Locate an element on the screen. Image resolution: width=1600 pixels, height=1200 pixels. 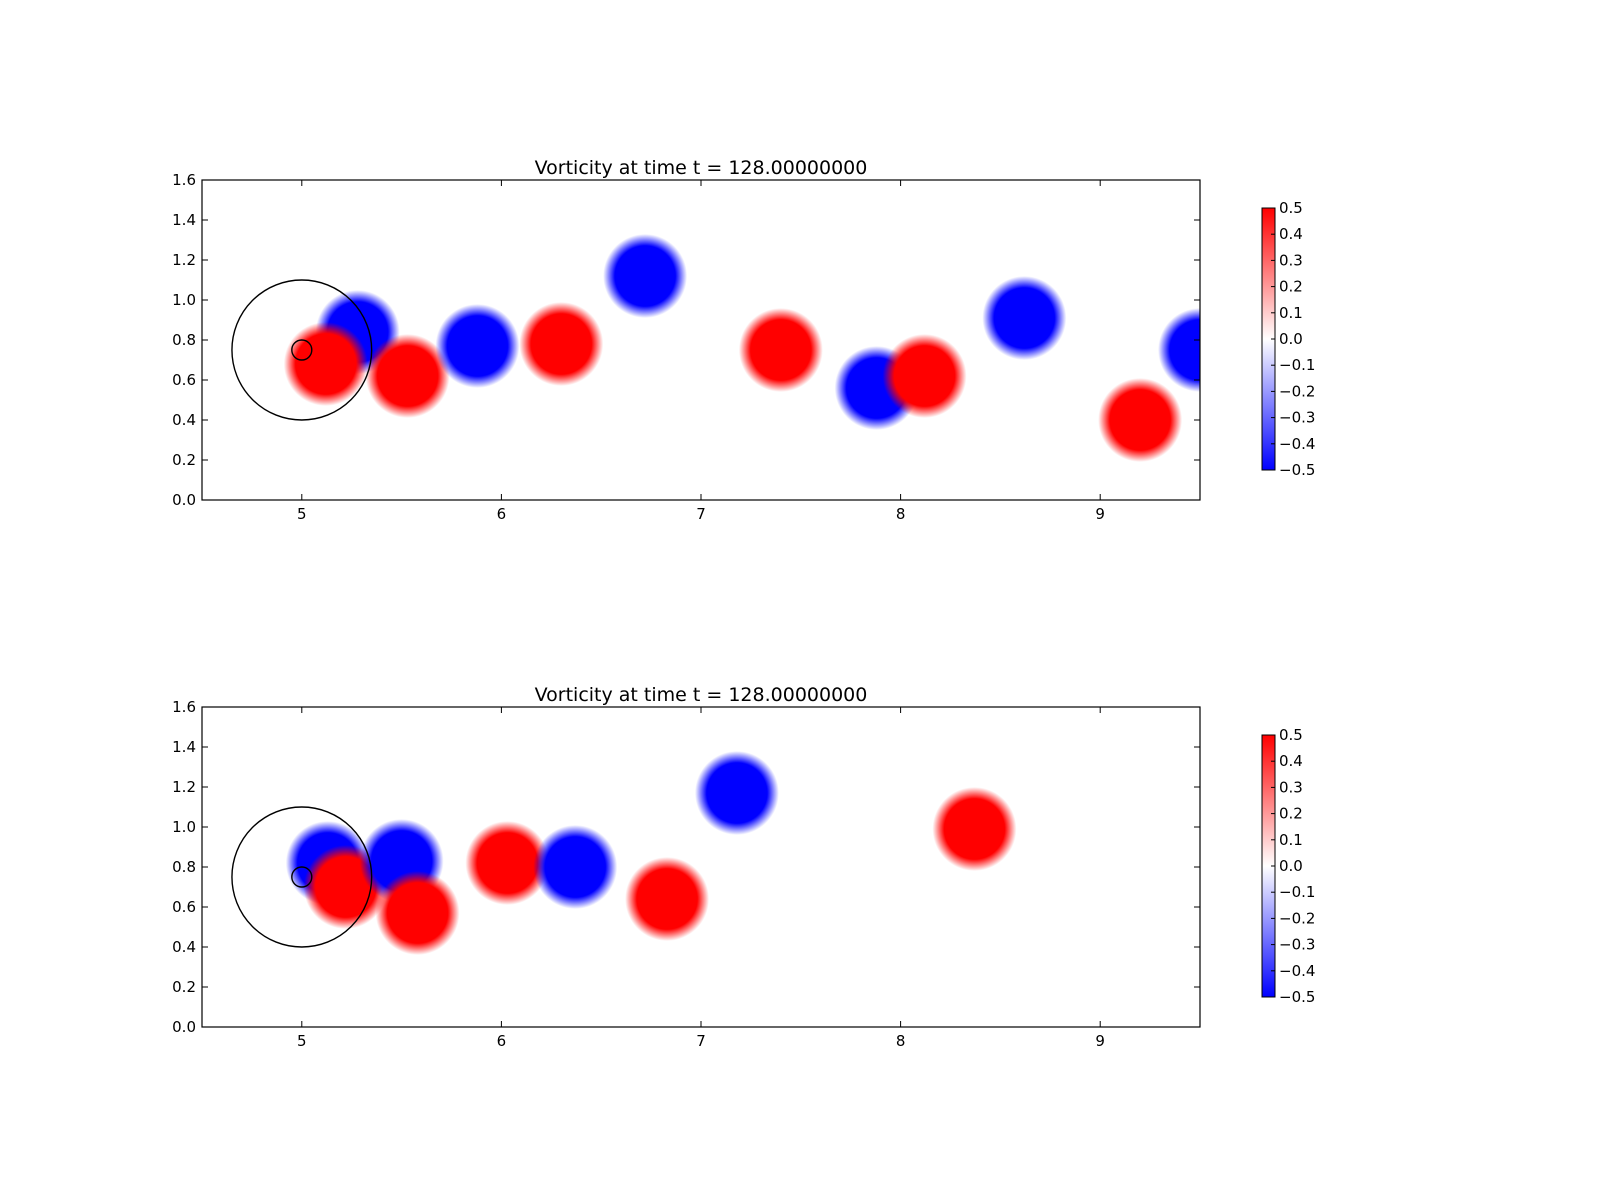
panel-1-colorbar-ticks: 0.5 0.4 0.3 0.2 0.1 0.0 −0.1 −0.2 −0.3 −0.4 −0.5 is located at coordinates (1293, 339).